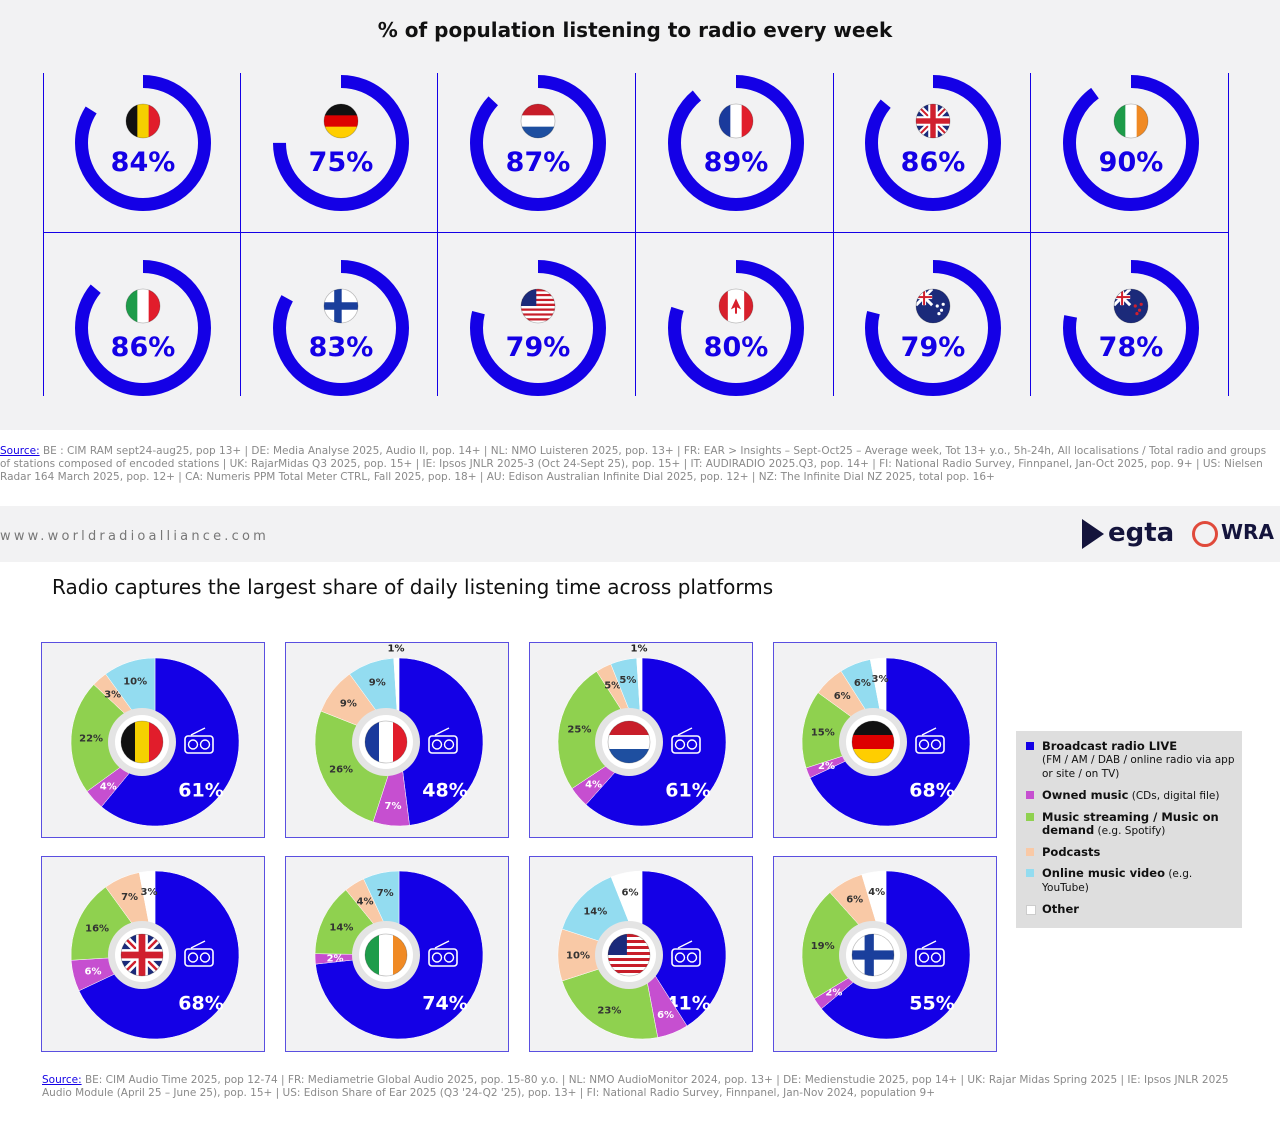  What do you see at coordinates (200, 1004) in the screenshot?
I see `pie-value-label: 68%` at bounding box center [200, 1004].